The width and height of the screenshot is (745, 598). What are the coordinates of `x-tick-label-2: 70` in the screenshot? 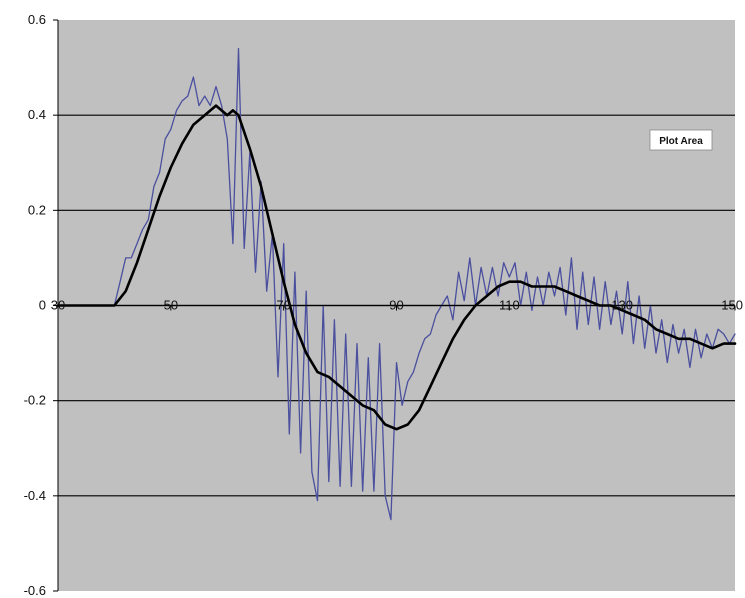 It's located at (283, 305).